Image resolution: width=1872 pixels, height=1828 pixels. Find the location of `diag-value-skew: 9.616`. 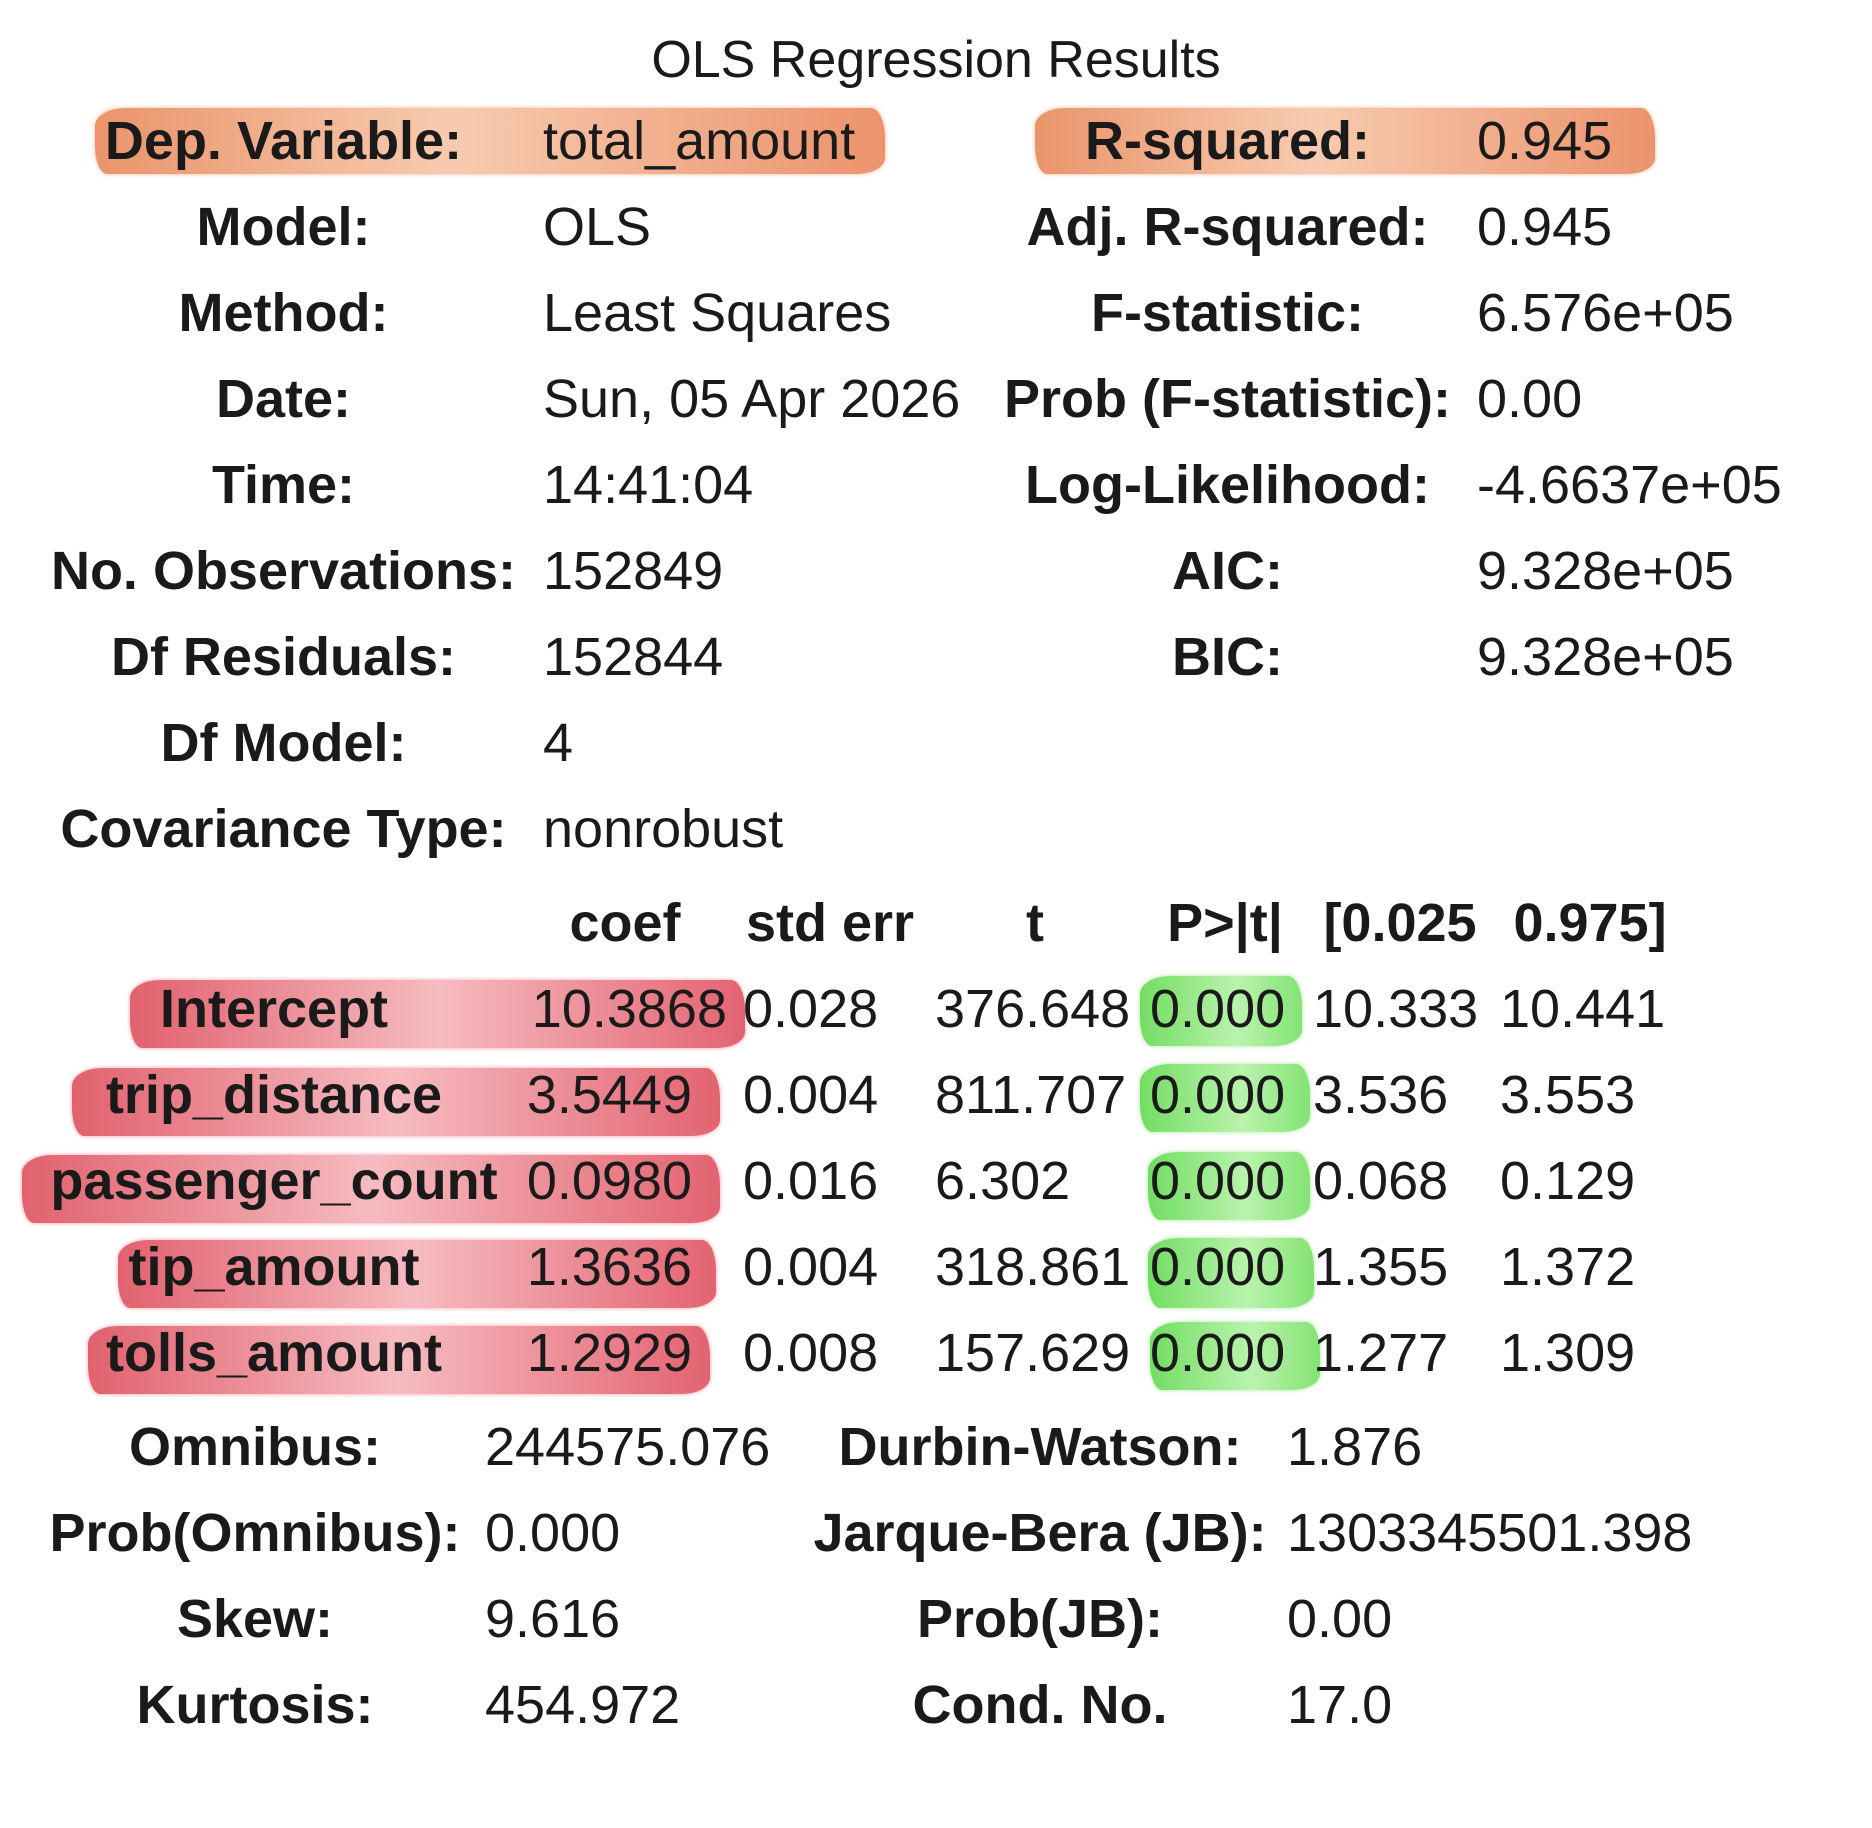

diag-value-skew: 9.616 is located at coordinates (553, 1619).